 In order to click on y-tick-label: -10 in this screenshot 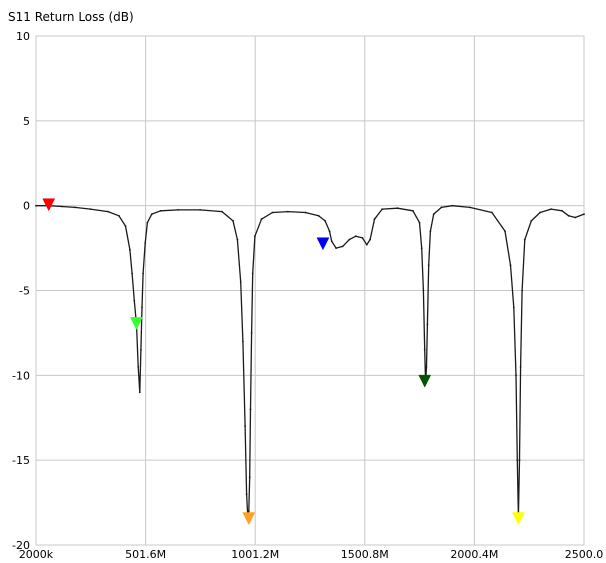, I will do `click(21, 375)`.